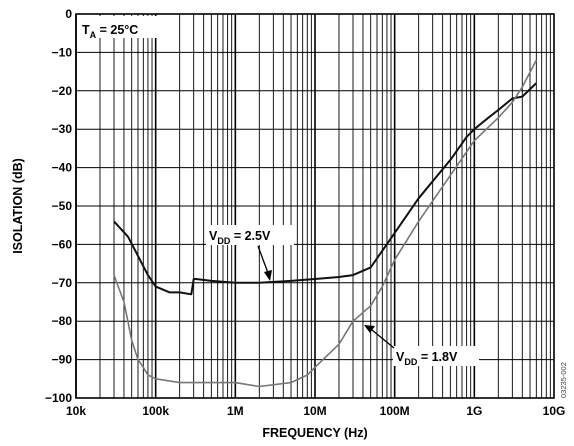 Image resolution: width=574 pixels, height=446 pixels. What do you see at coordinates (314, 433) in the screenshot?
I see `x-axis-title: FREQUENCY (Hz)` at bounding box center [314, 433].